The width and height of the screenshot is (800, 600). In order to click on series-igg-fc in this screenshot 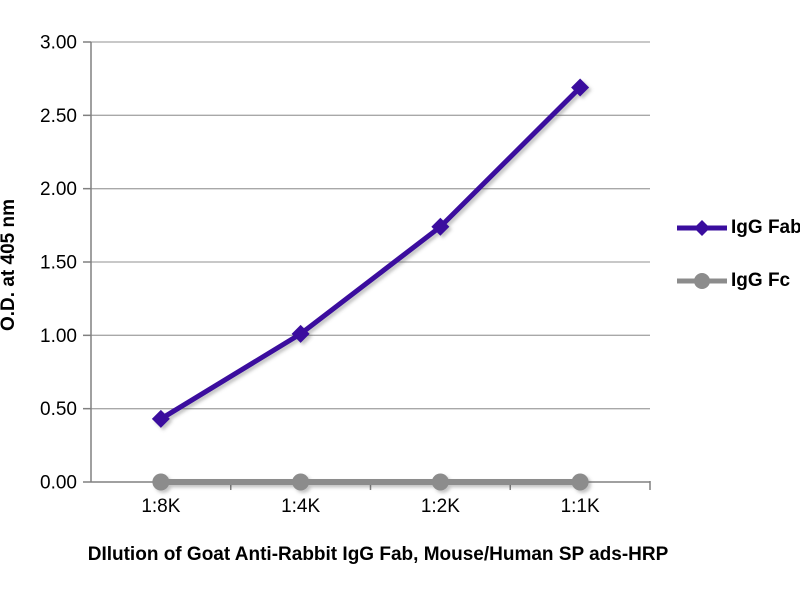, I will do `click(370, 482)`.